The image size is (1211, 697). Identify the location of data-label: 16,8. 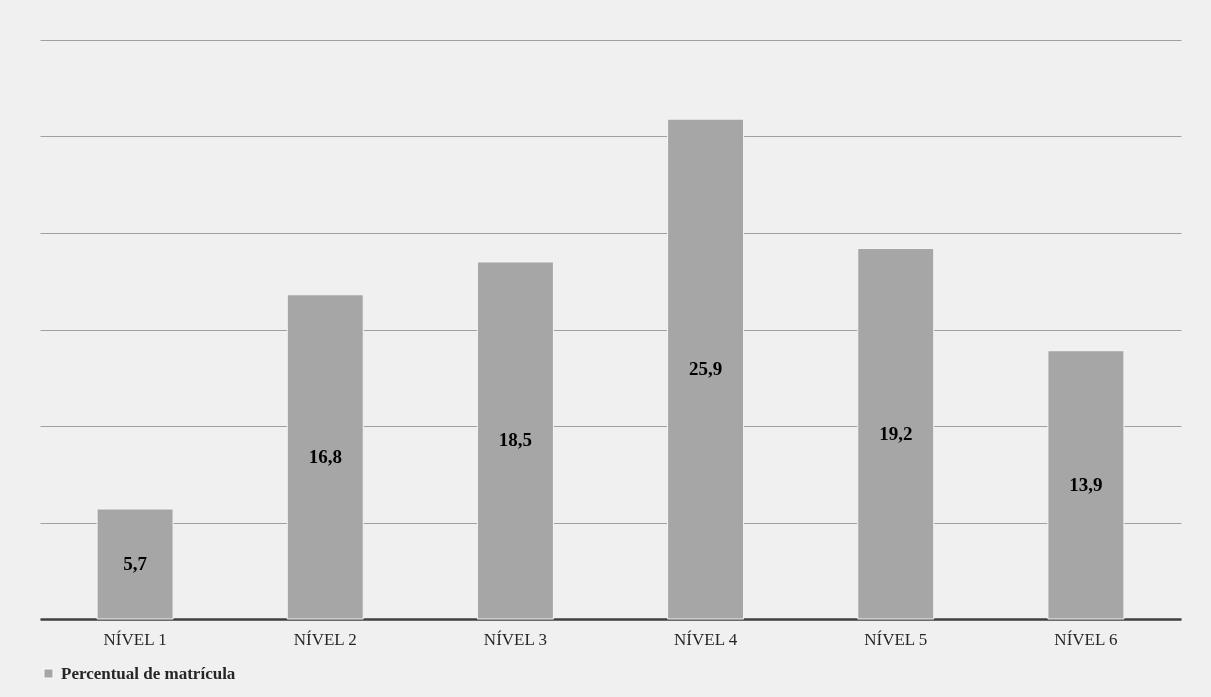
(325, 456).